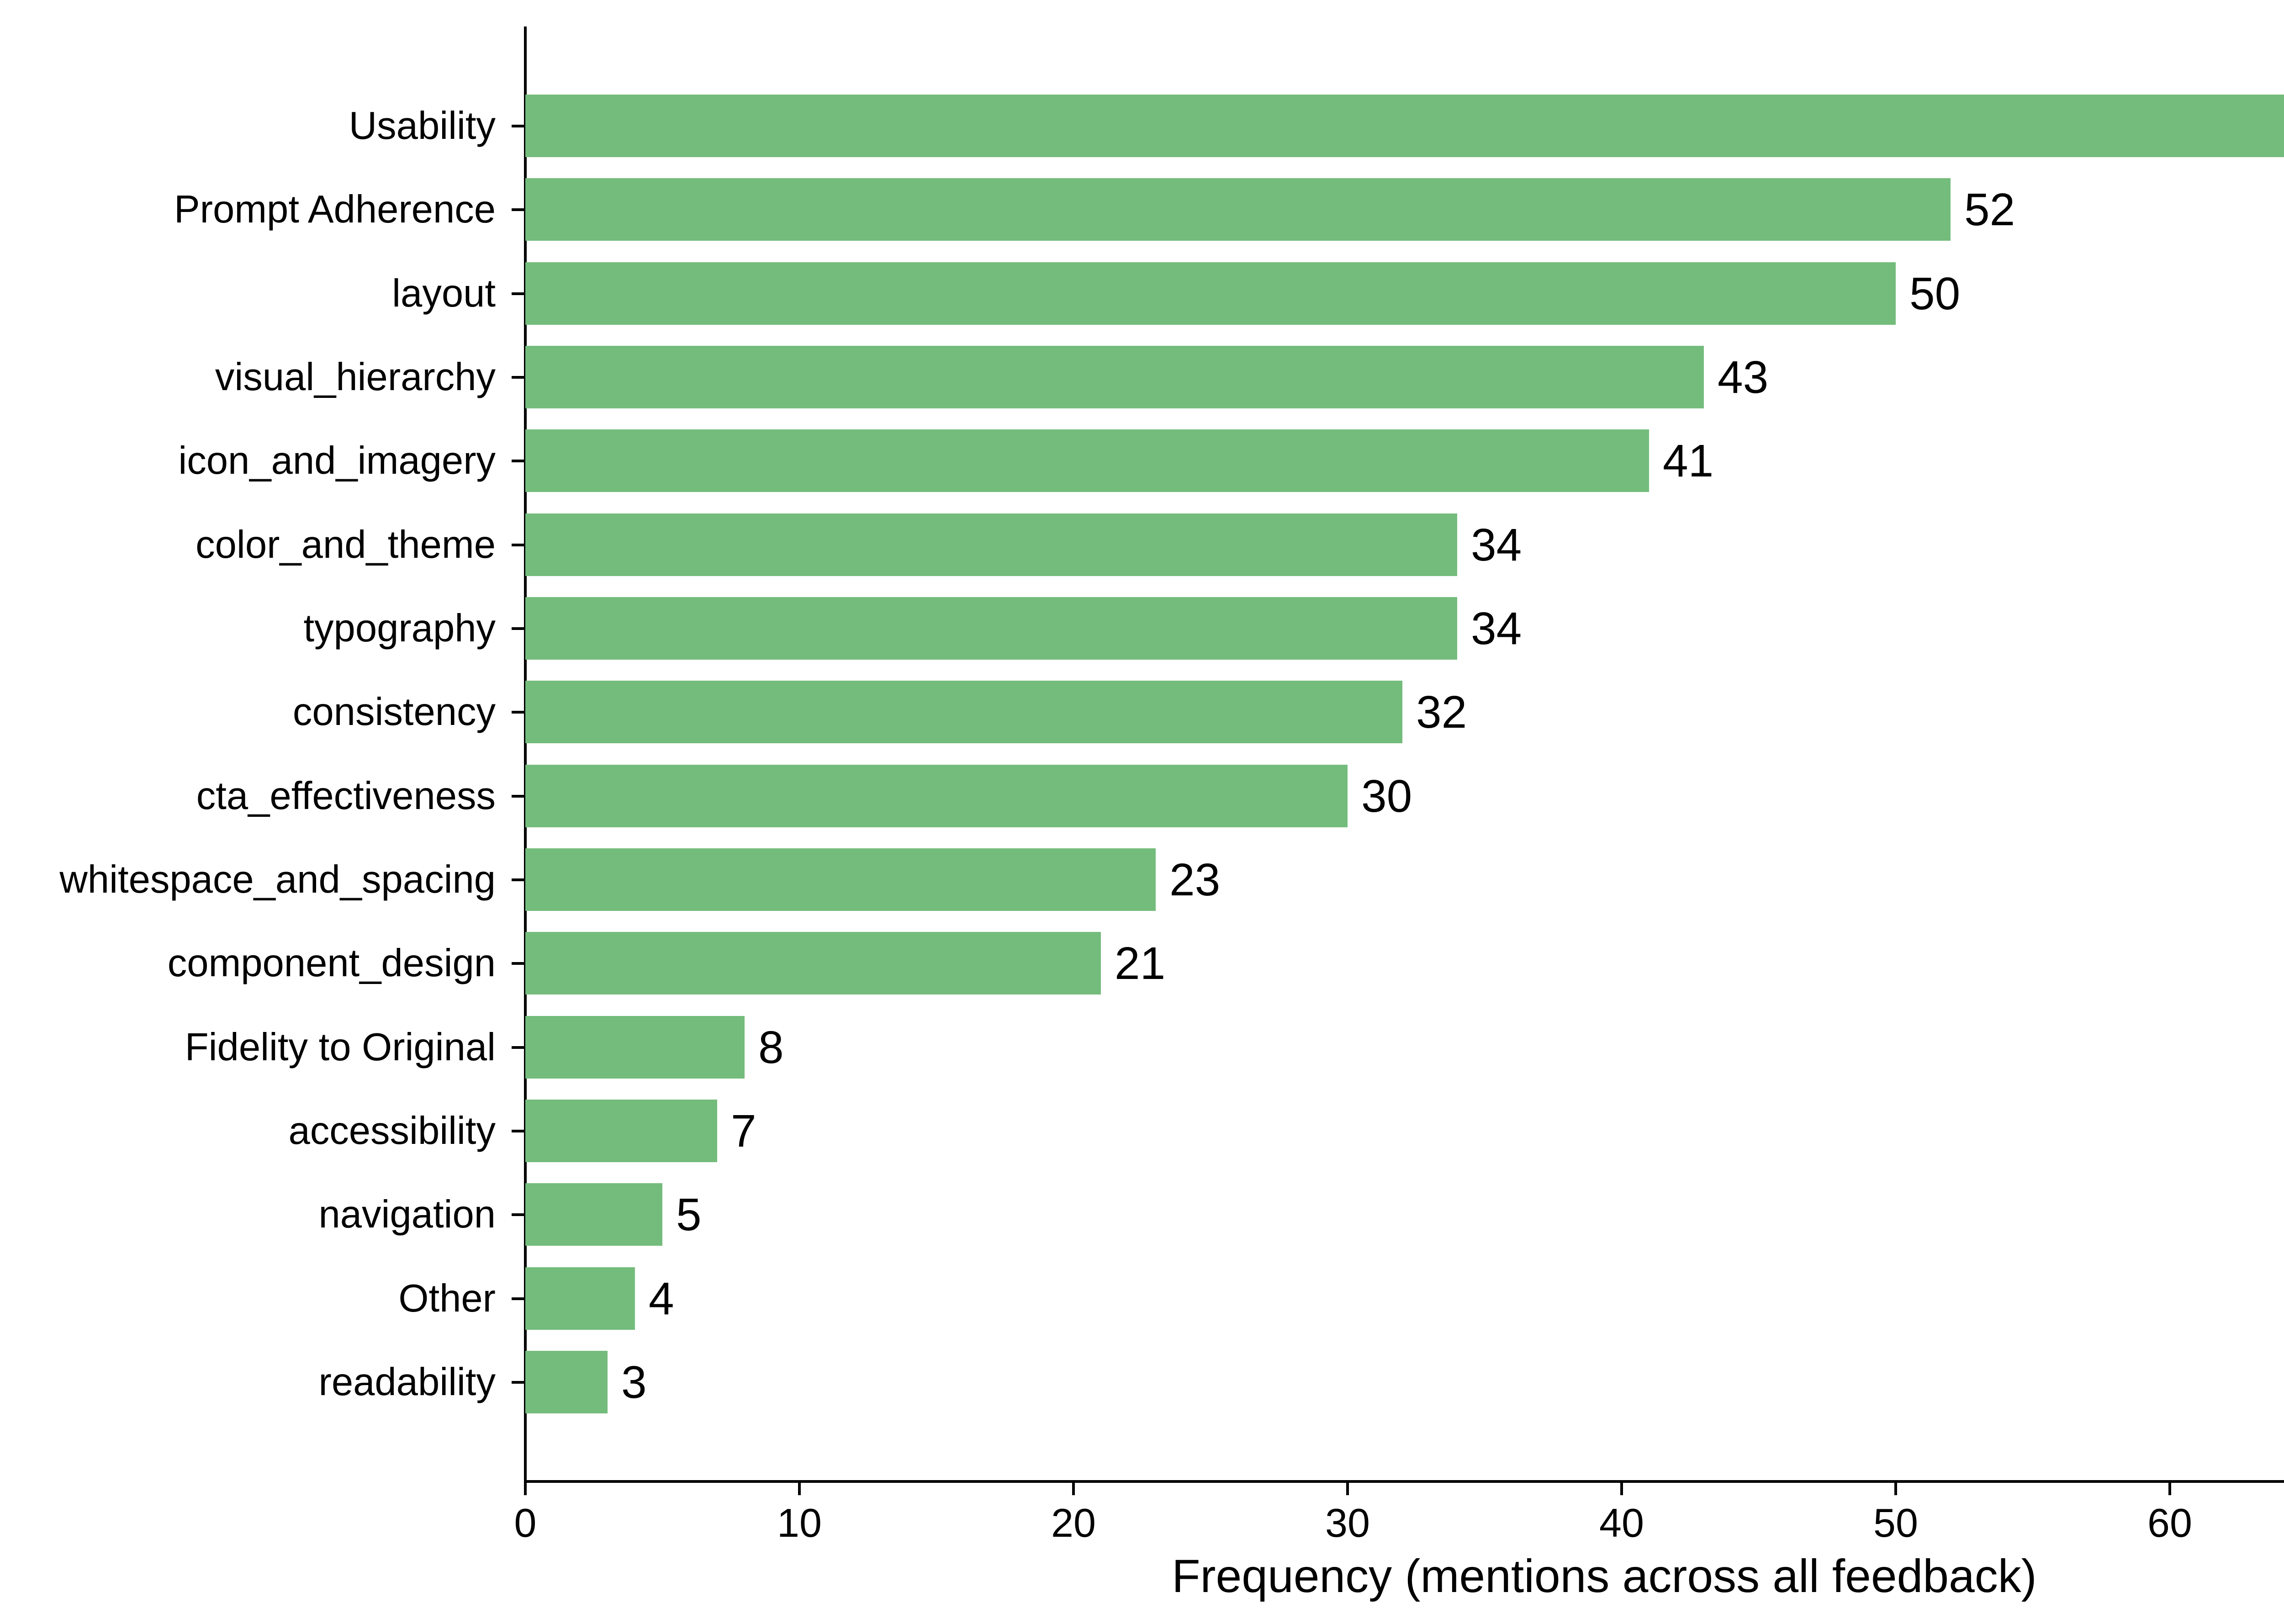 Image resolution: width=2284 pixels, height=1624 pixels. Describe the element at coordinates (1441, 712) in the screenshot. I see `bar-value-label: 32` at that location.